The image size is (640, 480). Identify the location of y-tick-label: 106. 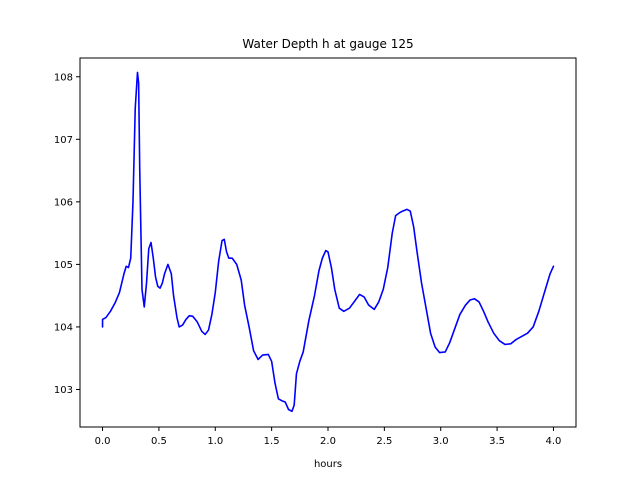
(63, 202).